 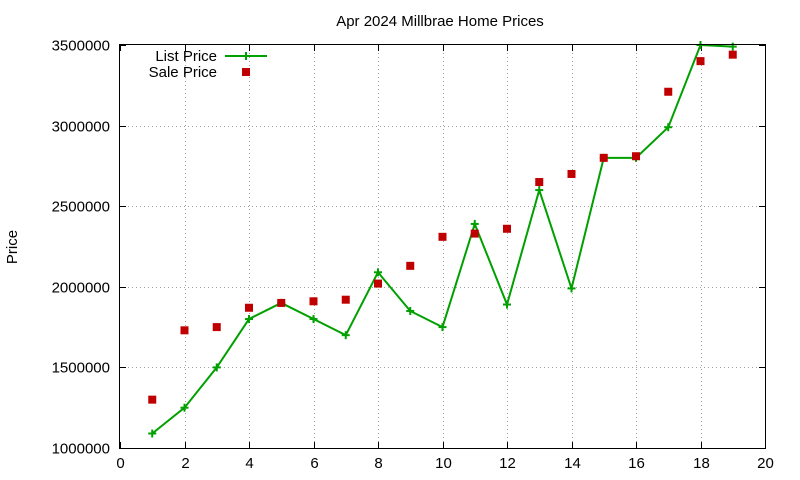 What do you see at coordinates (765, 463) in the screenshot?
I see `x-tick-label: 20` at bounding box center [765, 463].